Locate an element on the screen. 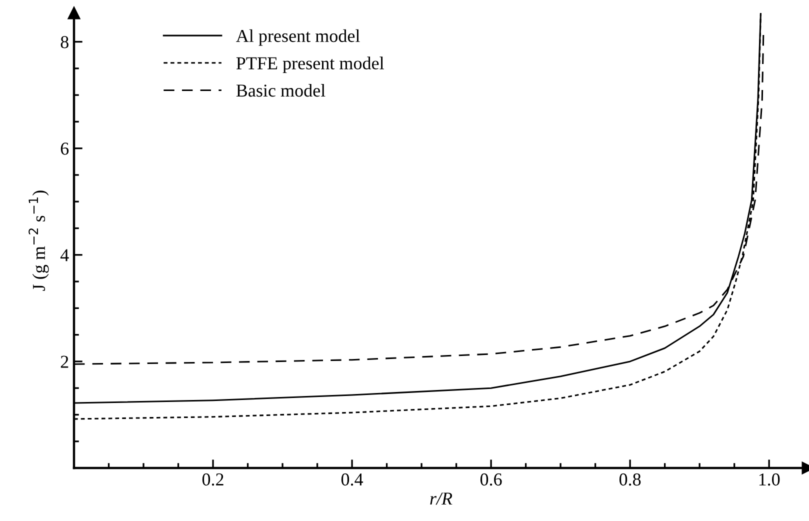  y-tick-label: 6 is located at coordinates (64, 148).